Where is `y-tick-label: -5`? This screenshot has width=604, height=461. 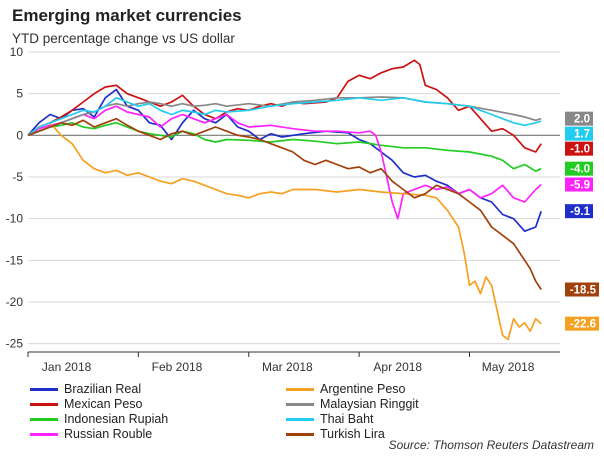 y-tick-label: -5 is located at coordinates (17, 177).